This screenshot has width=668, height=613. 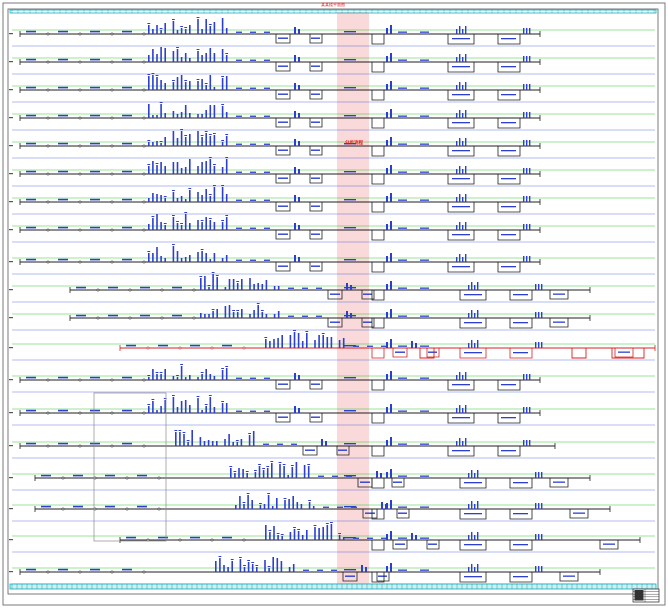 I want to click on red-loop, so click(x=427, y=353).